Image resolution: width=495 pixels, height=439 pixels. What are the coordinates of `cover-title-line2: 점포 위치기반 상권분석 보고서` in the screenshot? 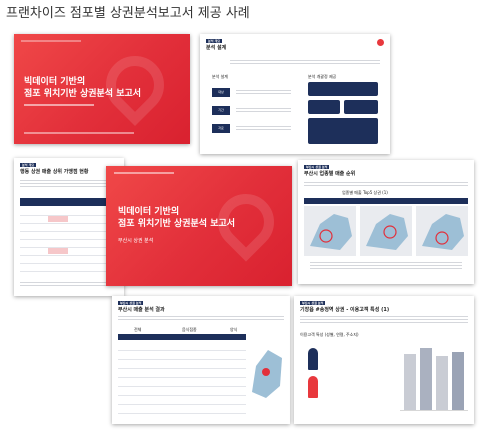 It's located at (83, 94).